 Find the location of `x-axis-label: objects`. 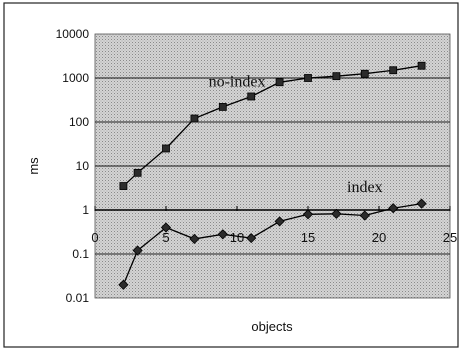

x-axis-label: objects is located at coordinates (272, 326).